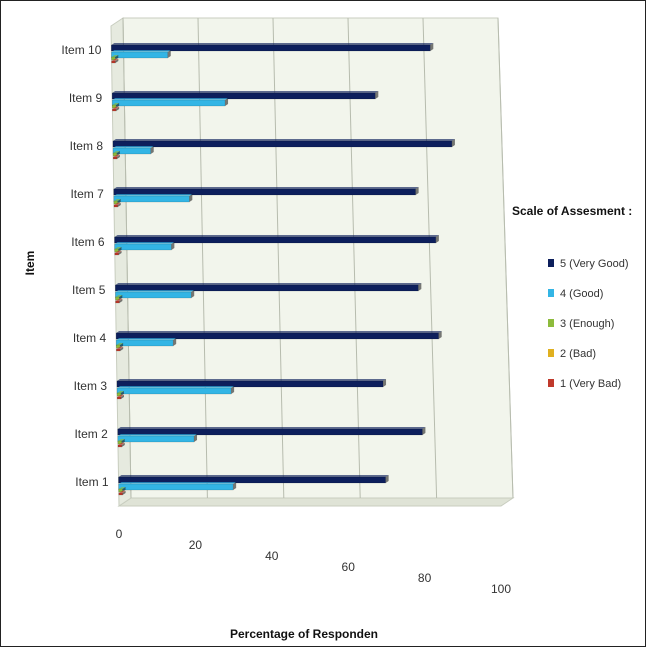 The width and height of the screenshot is (646, 648). Describe the element at coordinates (87, 146) in the screenshot. I see `category-label: Item 8` at that location.